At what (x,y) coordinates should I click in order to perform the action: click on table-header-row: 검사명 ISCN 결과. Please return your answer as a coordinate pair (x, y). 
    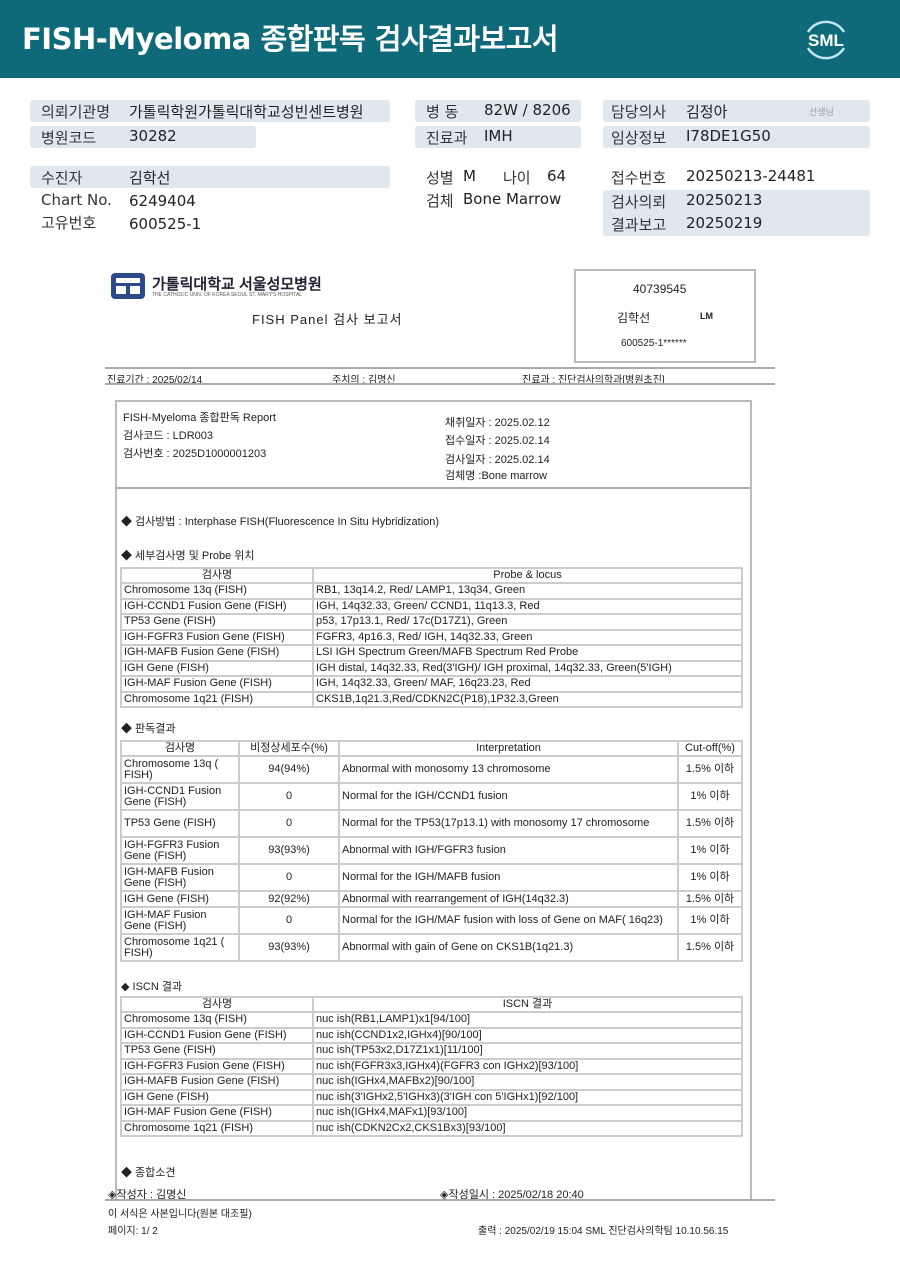
    Looking at the image, I should click on (431, 1004).